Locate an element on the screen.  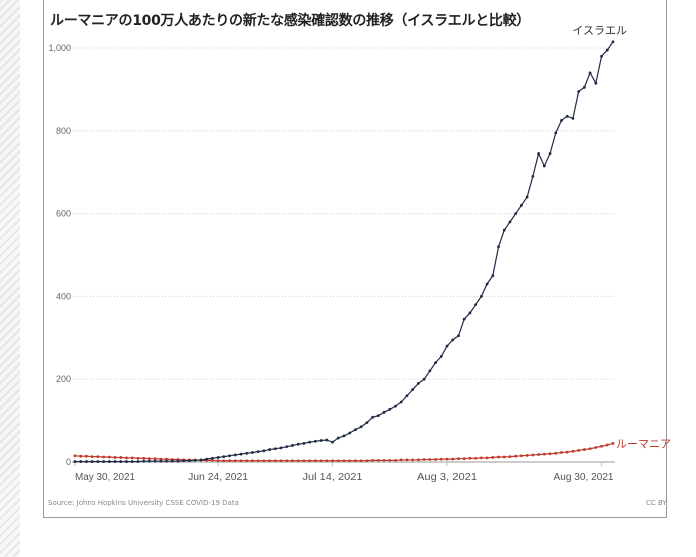
y-tick-label: 1,000 is located at coordinates (59, 48).